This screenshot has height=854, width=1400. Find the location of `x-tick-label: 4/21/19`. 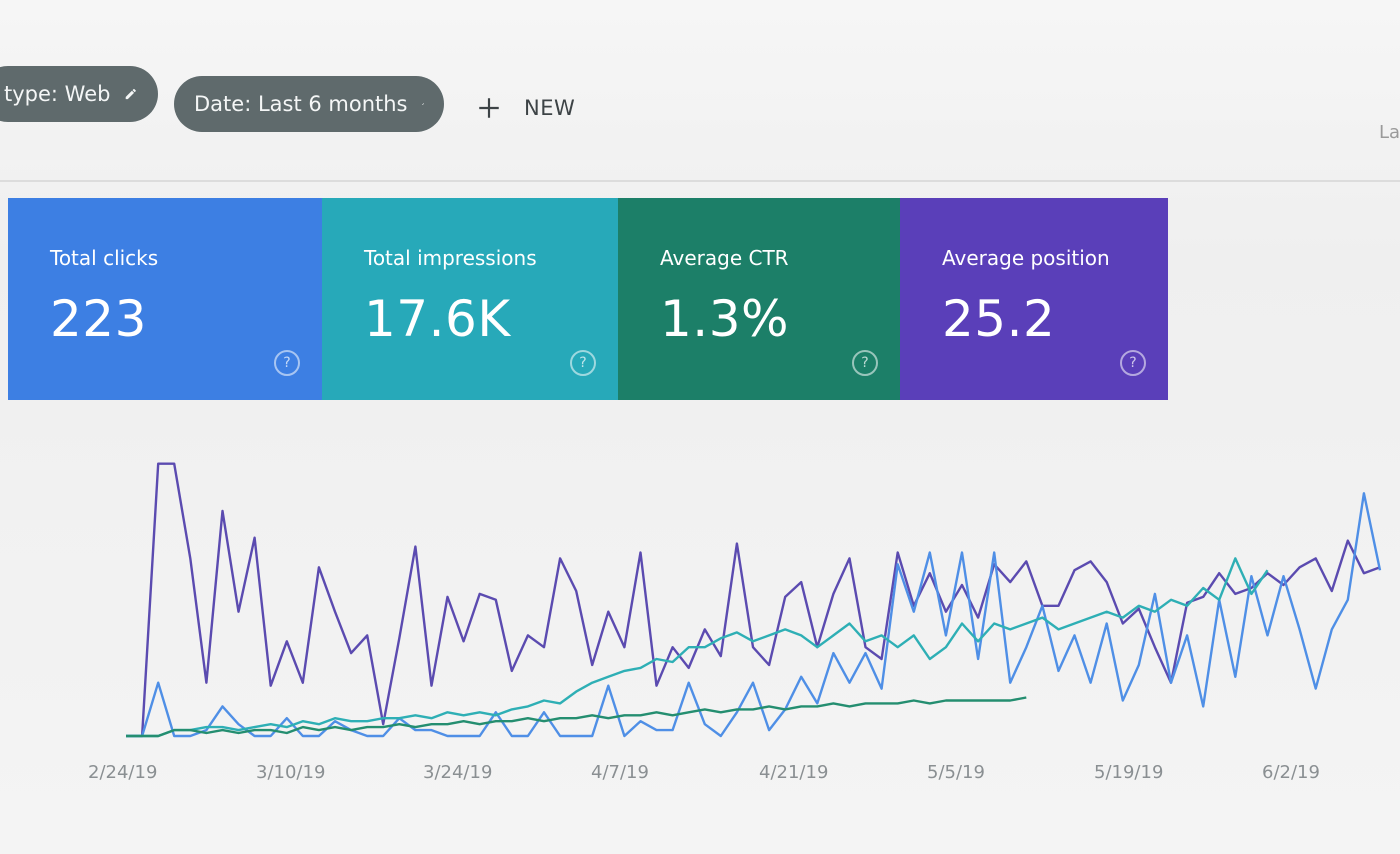

x-tick-label: 4/21/19 is located at coordinates (794, 772).